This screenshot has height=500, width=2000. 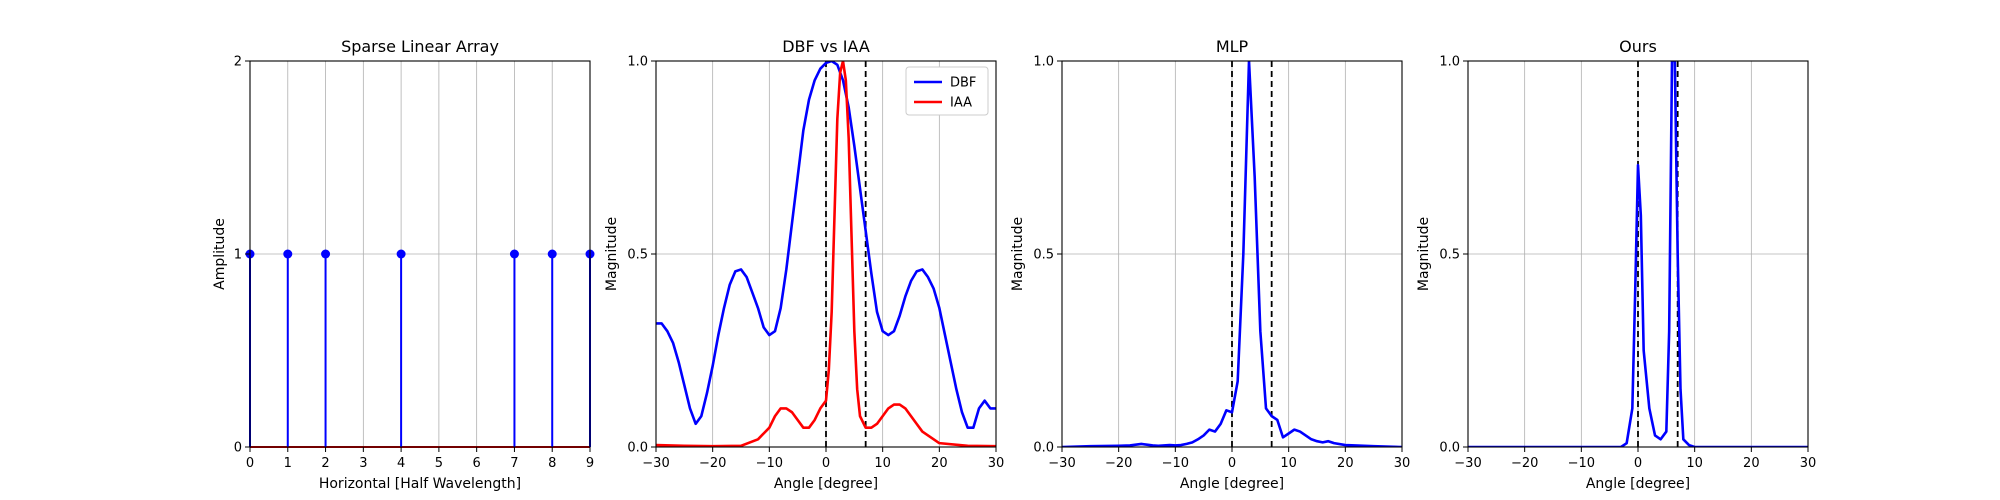 I want to click on x-axis-label: Horizontal [Half Wavelength], so click(x=420, y=484).